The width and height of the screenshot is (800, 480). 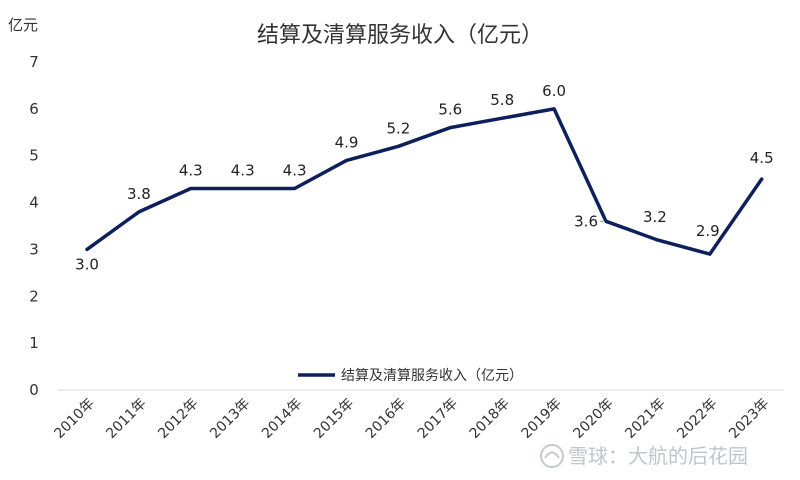 What do you see at coordinates (708, 231) in the screenshot?
I see `data-label: 2.9` at bounding box center [708, 231].